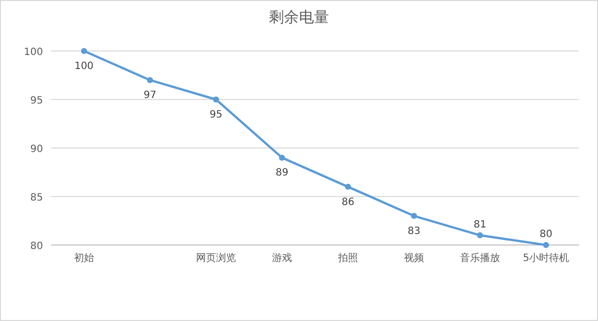  I want to click on data-label: 100, so click(84, 66).